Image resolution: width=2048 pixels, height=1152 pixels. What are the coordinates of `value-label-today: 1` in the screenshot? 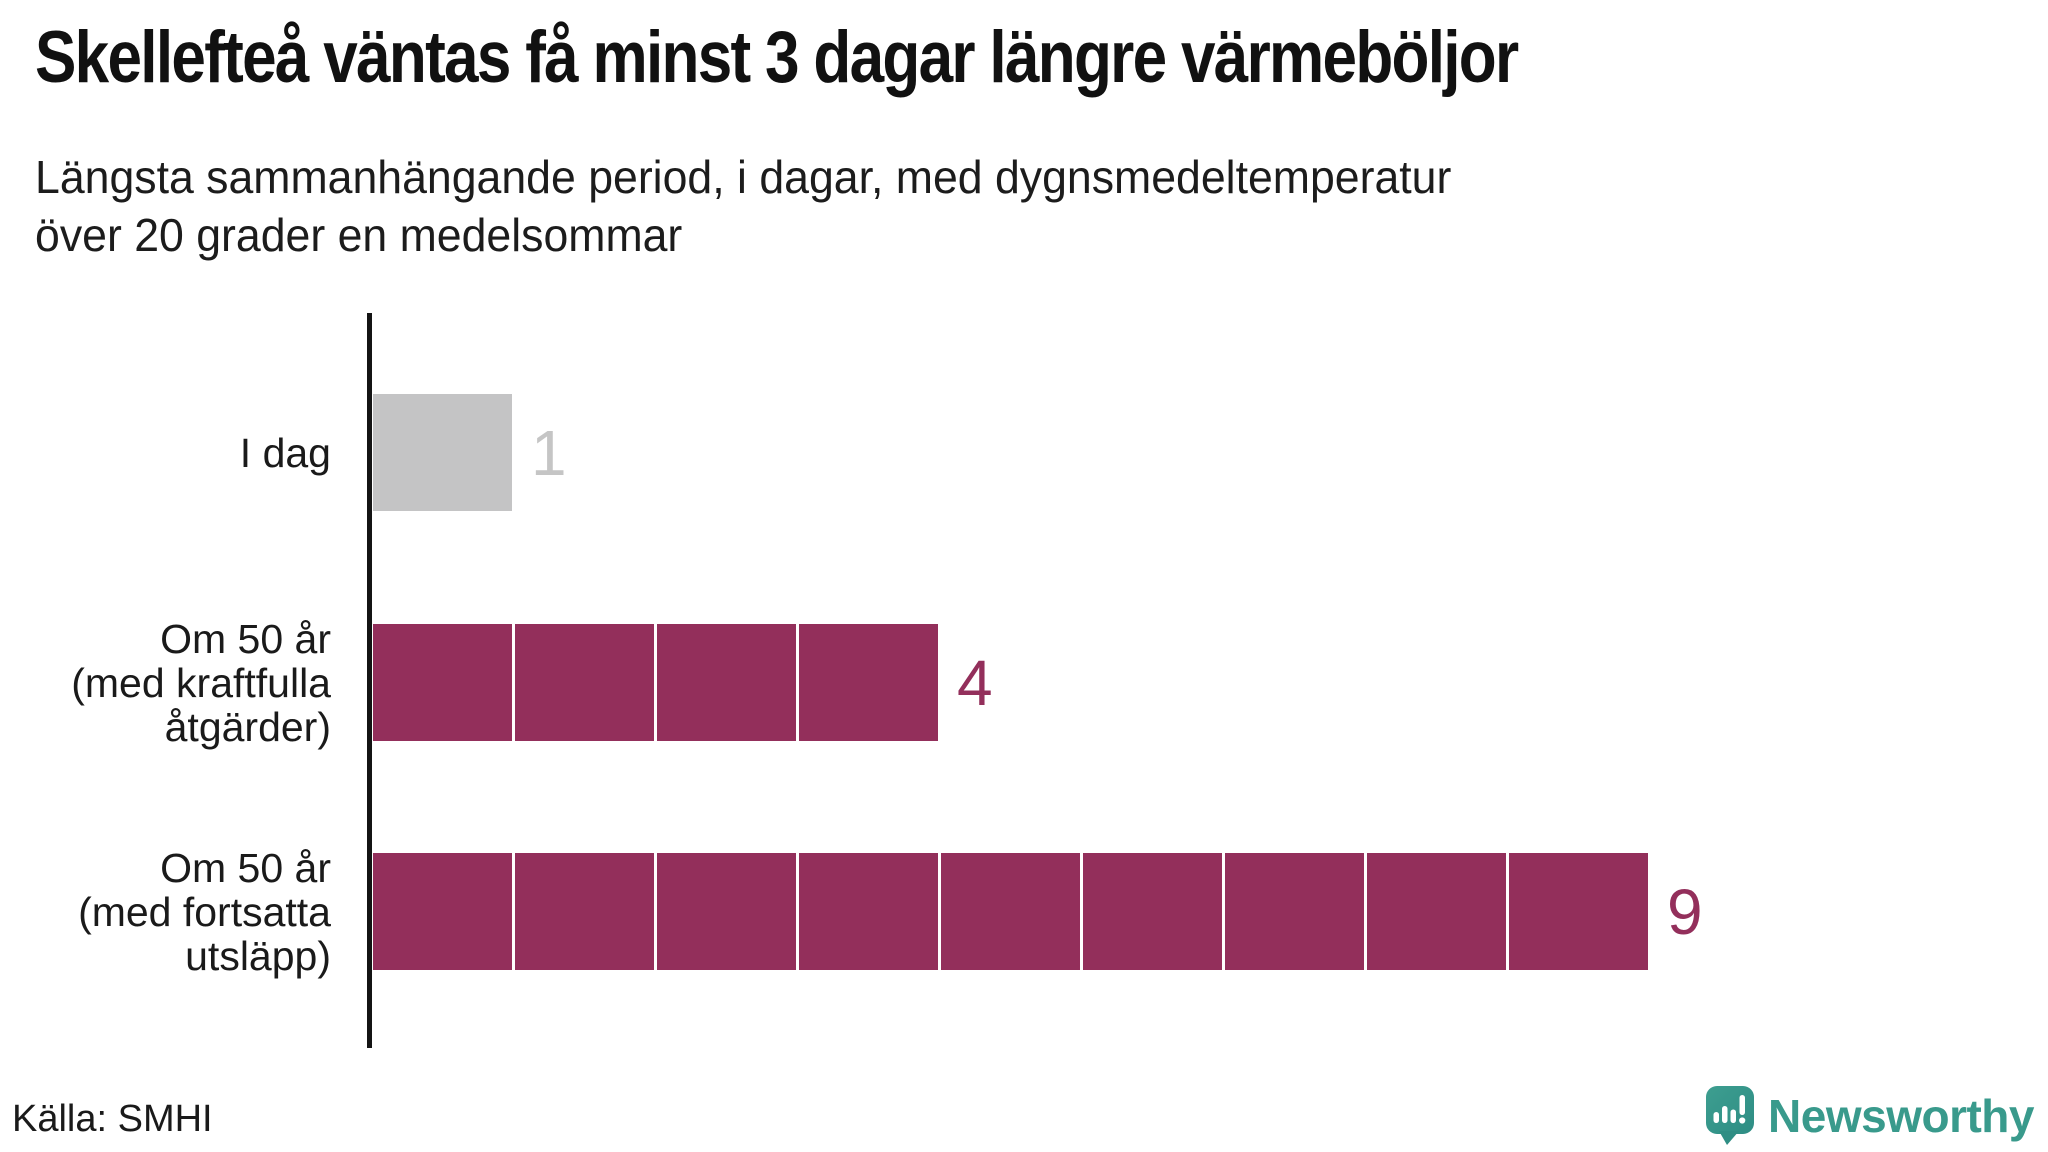 It's located at (549, 452).